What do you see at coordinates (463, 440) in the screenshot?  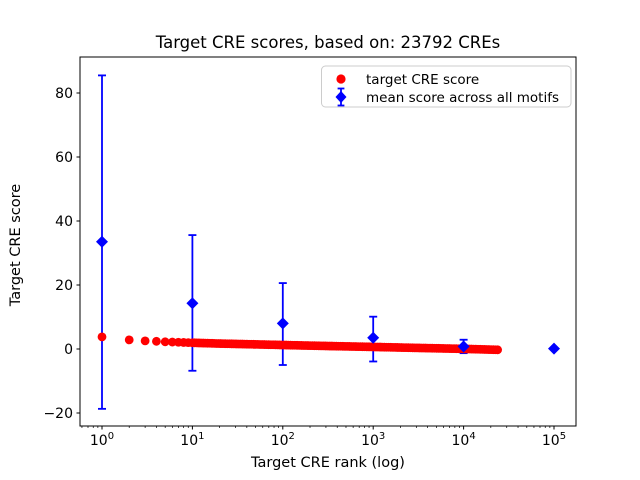 I see `x-tick-label: 10⁴` at bounding box center [463, 440].